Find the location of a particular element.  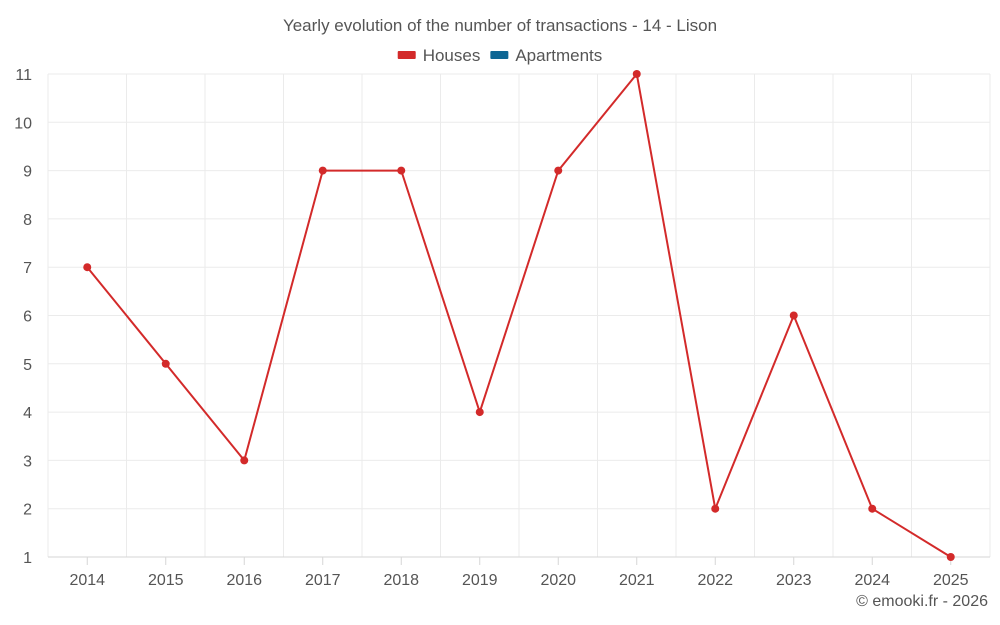

legend: Houses Apartments is located at coordinates (499, 55).